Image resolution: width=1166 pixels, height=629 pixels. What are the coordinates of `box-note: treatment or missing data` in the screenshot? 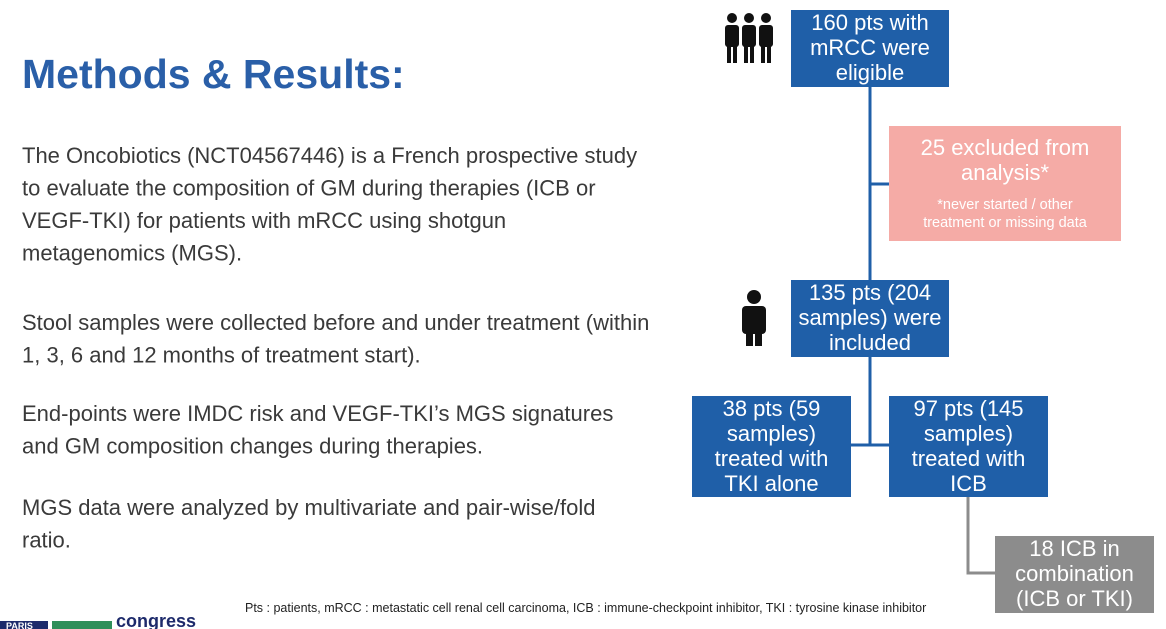 It's located at (1005, 223).